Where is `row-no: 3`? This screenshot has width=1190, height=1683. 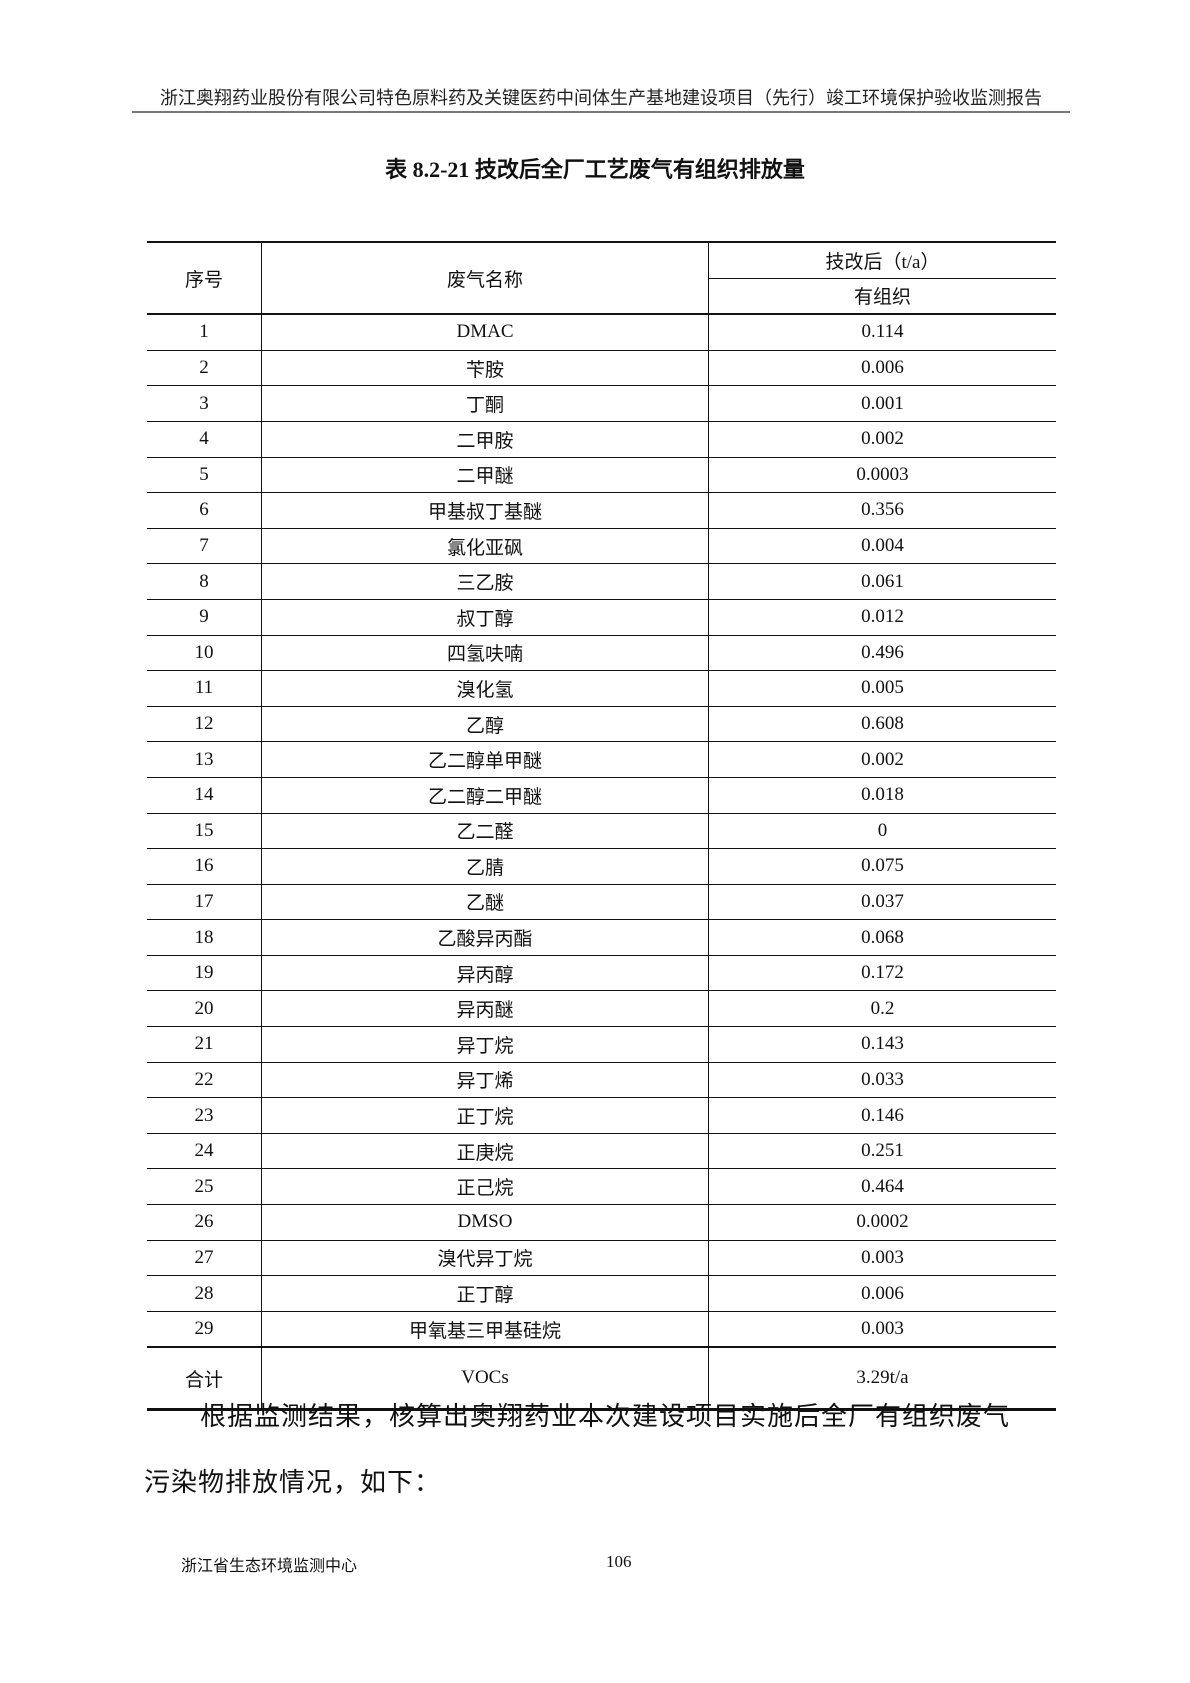 row-no: 3 is located at coordinates (204, 403).